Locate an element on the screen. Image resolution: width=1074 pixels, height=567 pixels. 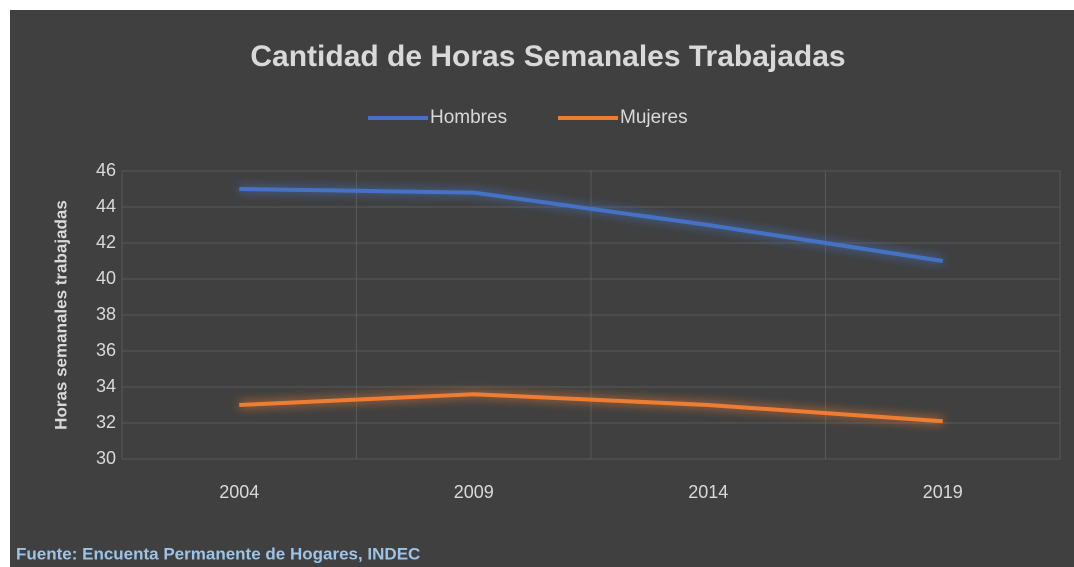
y-tick-label: 34 is located at coordinates (106, 386).